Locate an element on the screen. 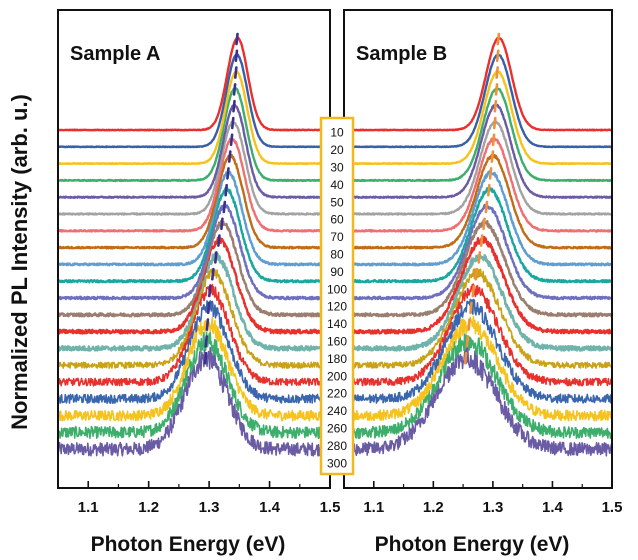  legend-entry: 70 is located at coordinates (337, 237).